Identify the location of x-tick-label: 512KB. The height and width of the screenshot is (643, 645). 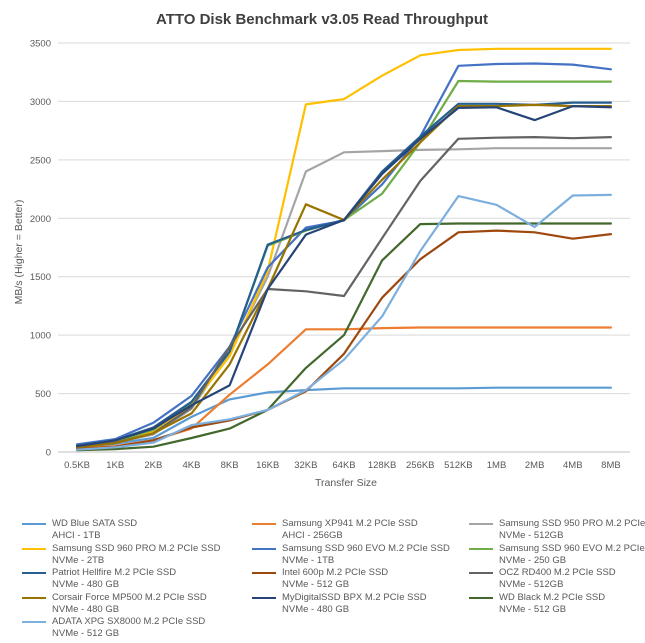
(458, 465).